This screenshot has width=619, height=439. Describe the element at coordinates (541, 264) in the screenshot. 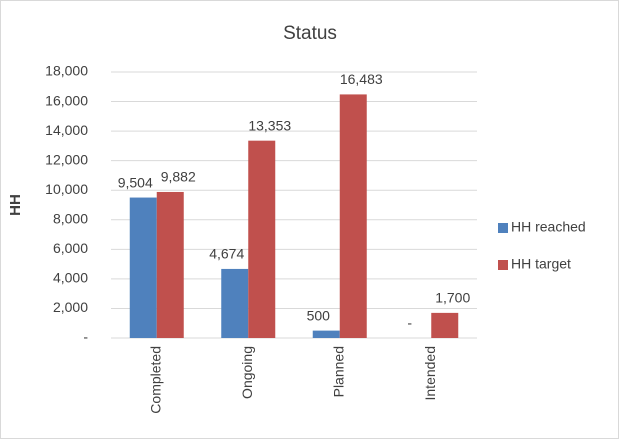

I see `legend-label: HH target` at that location.